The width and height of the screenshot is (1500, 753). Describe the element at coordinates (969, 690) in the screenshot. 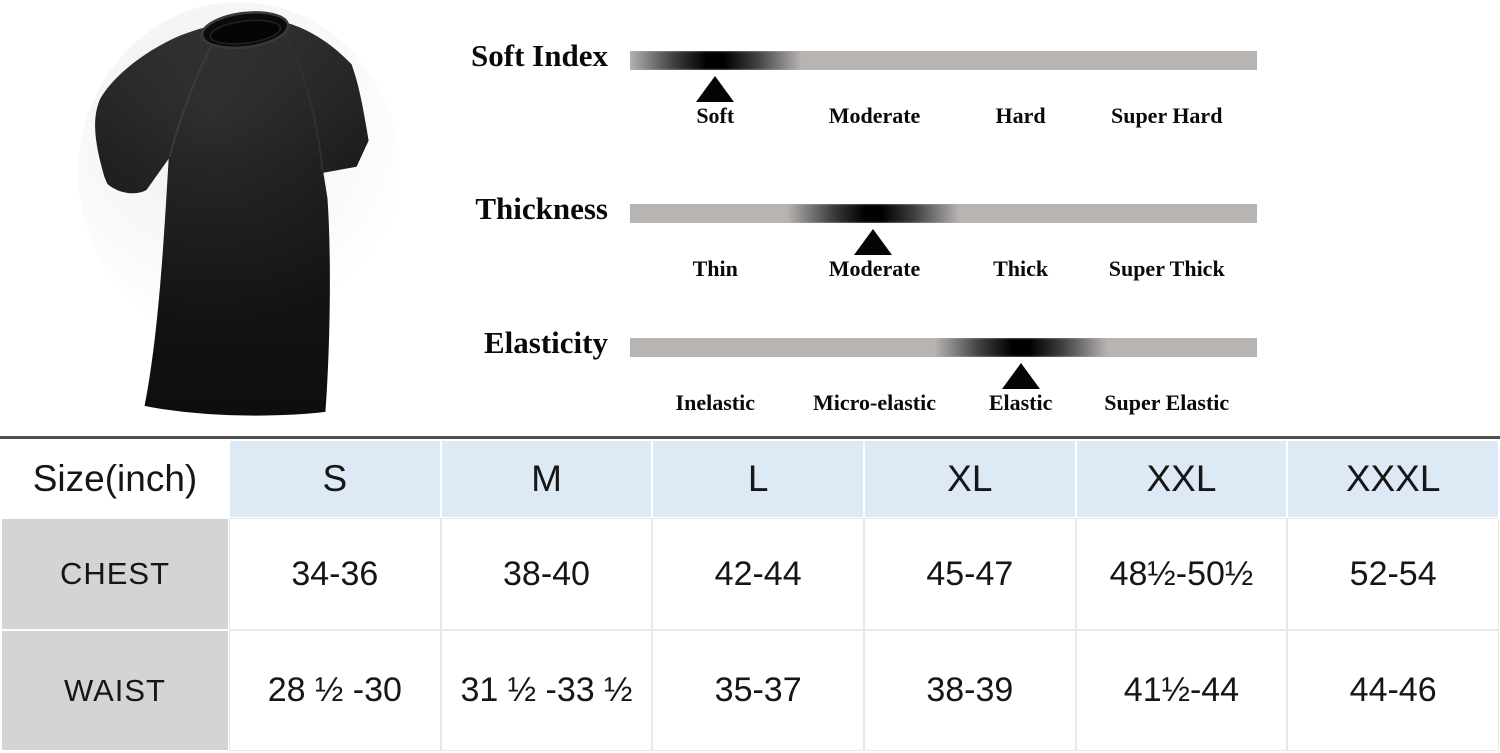

I see `waist-value-xl: 38-39` at that location.